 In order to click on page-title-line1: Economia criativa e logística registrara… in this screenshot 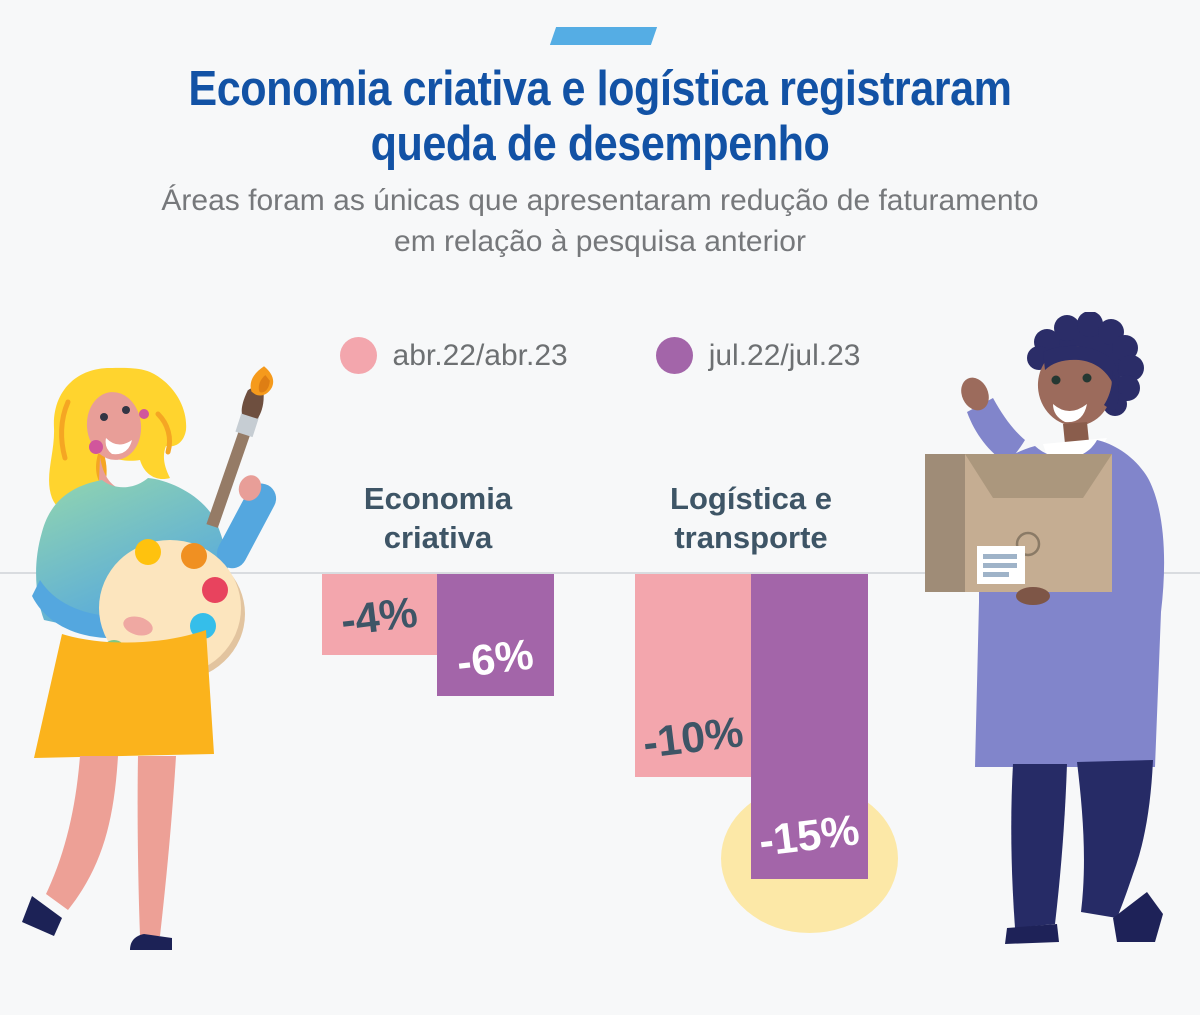, I will do `click(600, 89)`.